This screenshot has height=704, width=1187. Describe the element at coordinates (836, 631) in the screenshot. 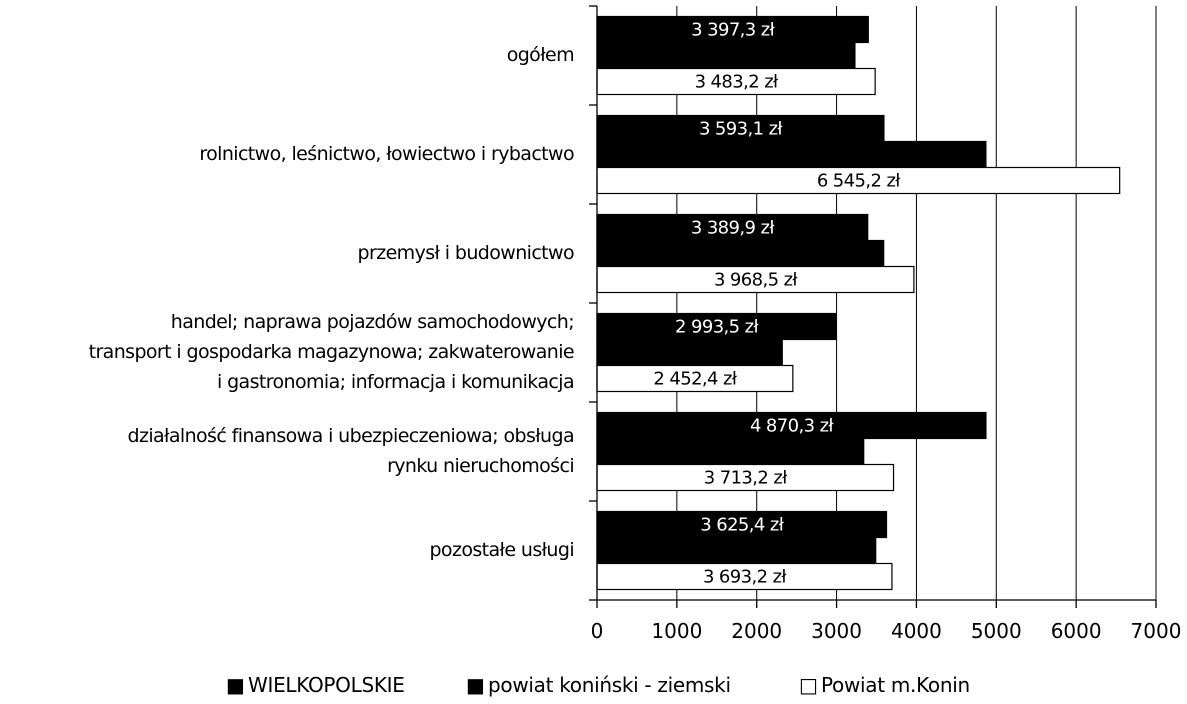

I see `x-tick-label: 3000` at that location.